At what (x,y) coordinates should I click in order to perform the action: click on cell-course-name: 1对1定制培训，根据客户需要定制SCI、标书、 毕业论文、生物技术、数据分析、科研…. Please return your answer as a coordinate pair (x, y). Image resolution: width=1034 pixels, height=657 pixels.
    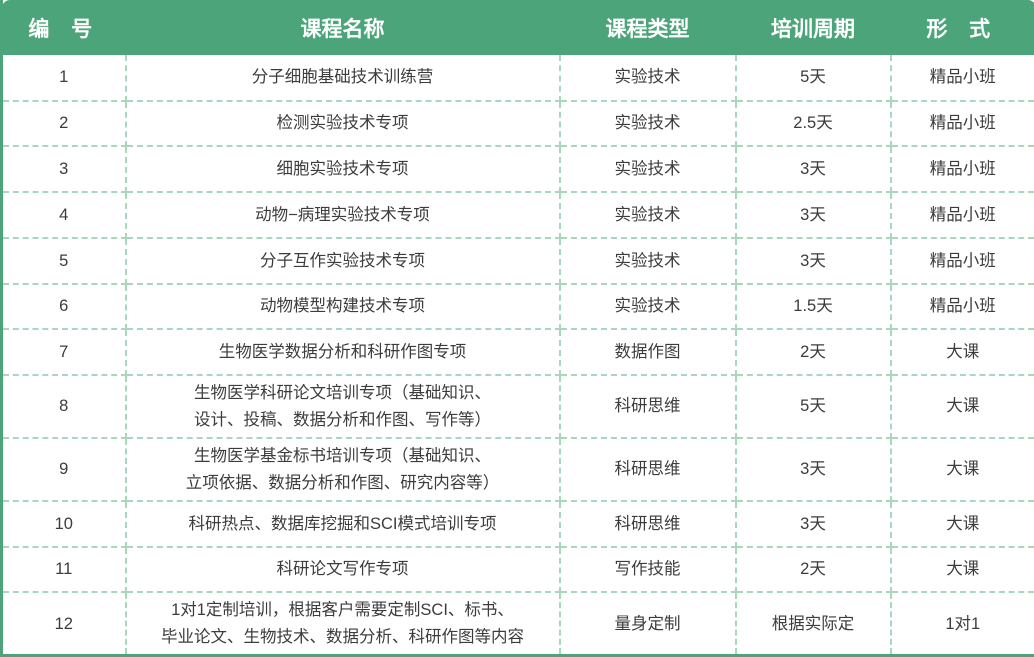
    Looking at the image, I should click on (343, 624).